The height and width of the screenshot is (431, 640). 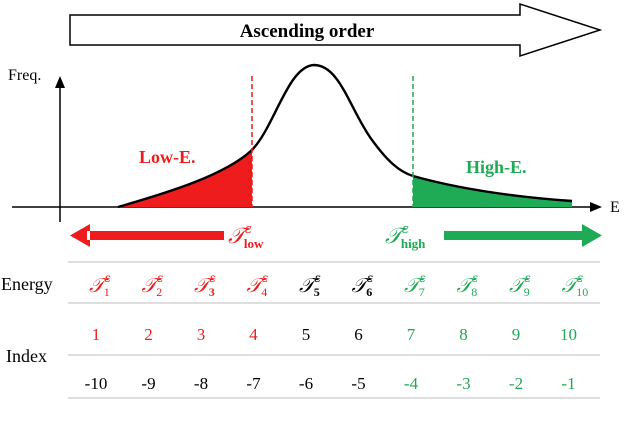 What do you see at coordinates (167, 157) in the screenshot?
I see `low-energy-label: Low-E.` at bounding box center [167, 157].